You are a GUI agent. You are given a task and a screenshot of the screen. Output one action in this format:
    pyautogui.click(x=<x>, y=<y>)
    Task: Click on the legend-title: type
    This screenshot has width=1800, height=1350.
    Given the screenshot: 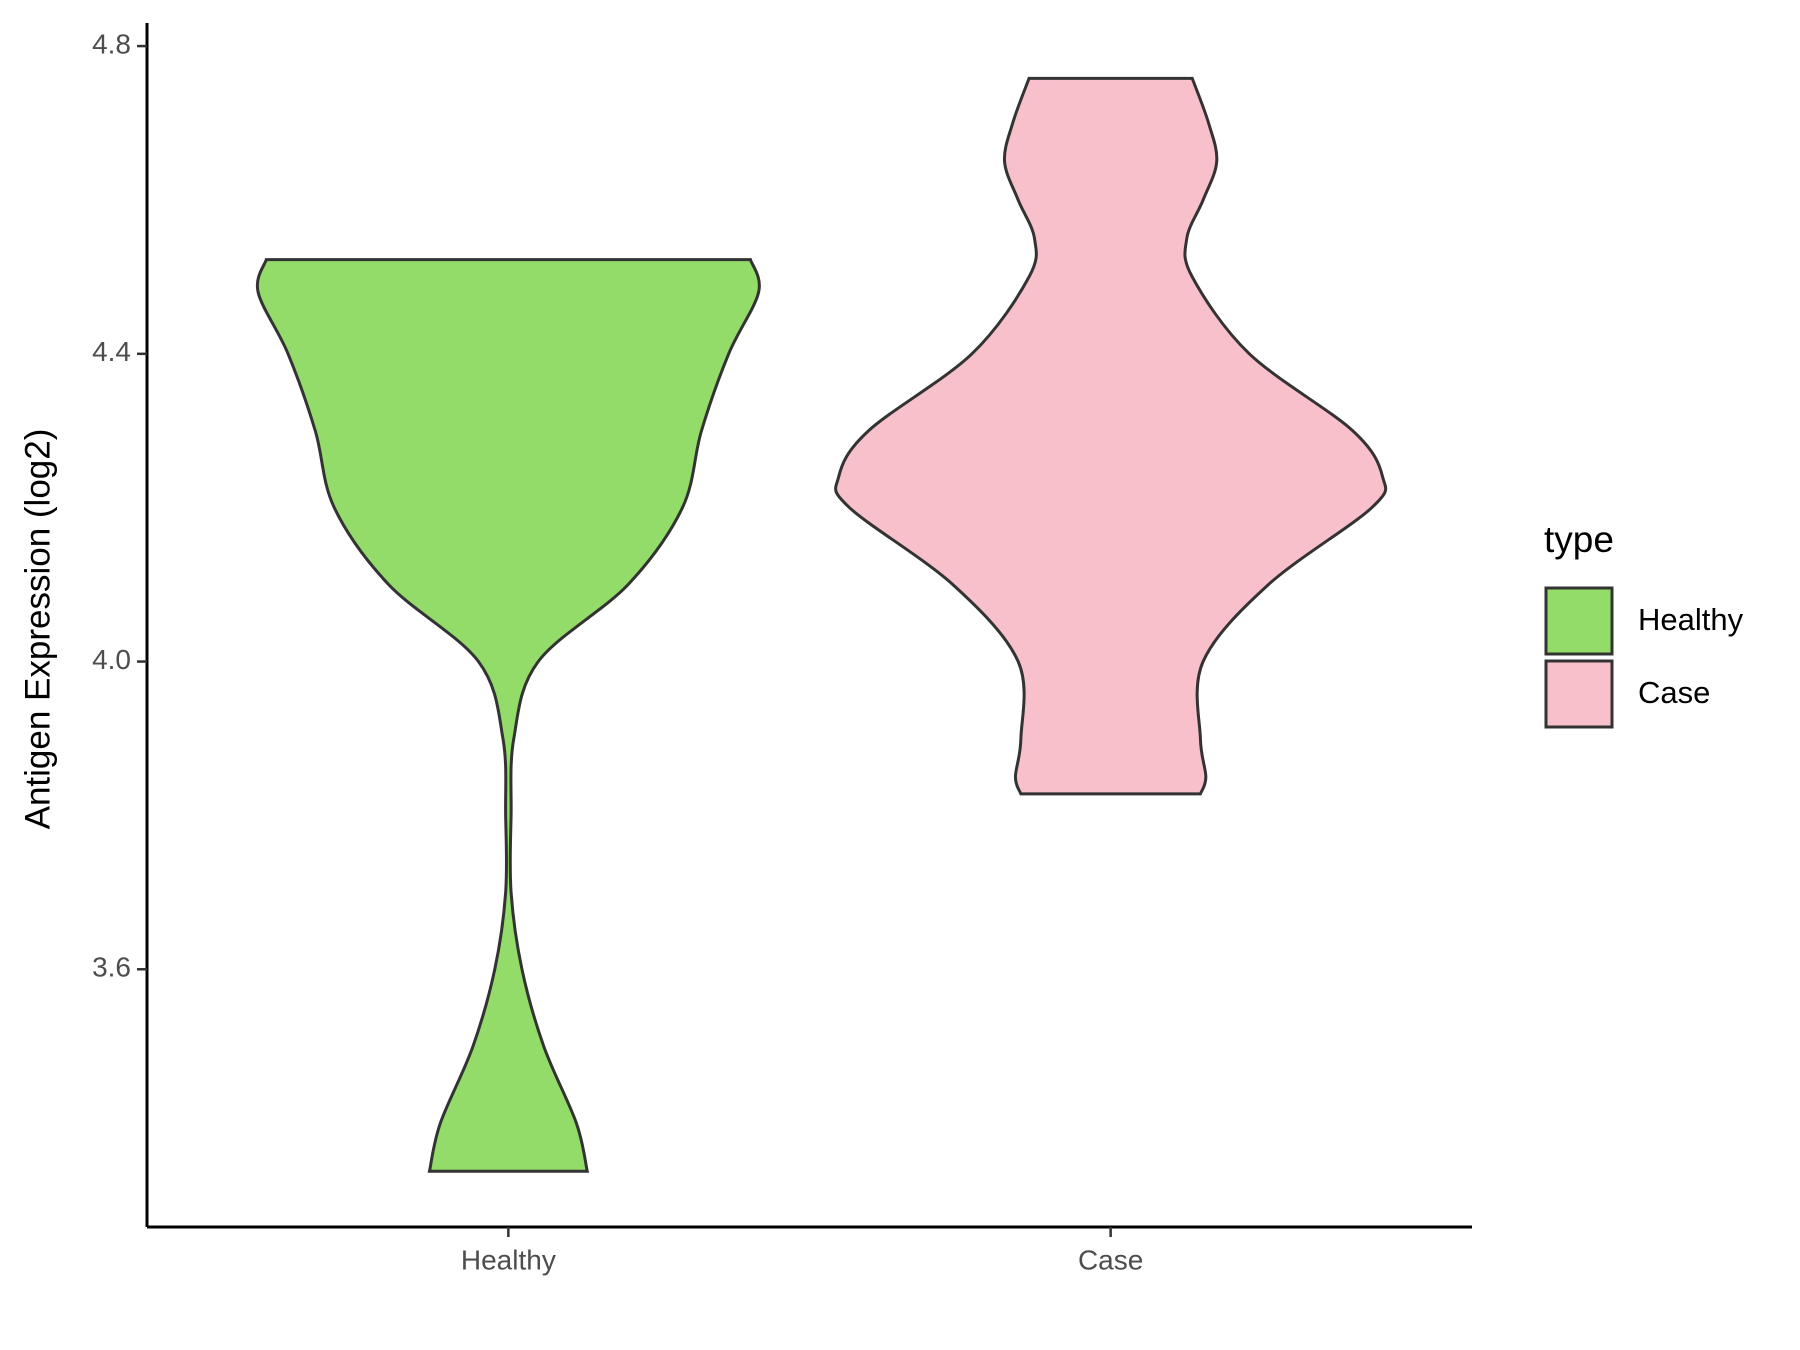 What is the action you would take?
    pyautogui.click(x=1579, y=539)
    